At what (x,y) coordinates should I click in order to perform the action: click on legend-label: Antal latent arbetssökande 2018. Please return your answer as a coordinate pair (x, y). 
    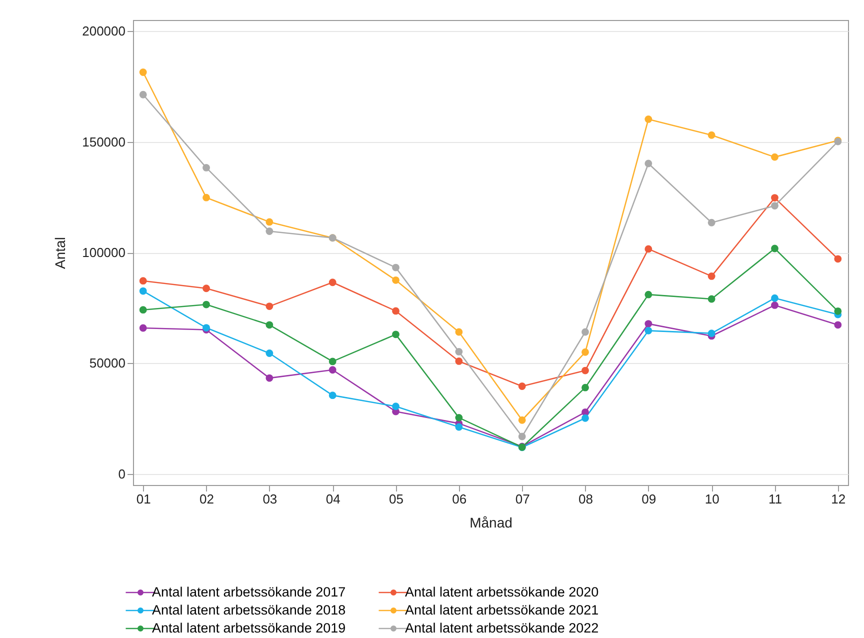
    Looking at the image, I should click on (249, 610).